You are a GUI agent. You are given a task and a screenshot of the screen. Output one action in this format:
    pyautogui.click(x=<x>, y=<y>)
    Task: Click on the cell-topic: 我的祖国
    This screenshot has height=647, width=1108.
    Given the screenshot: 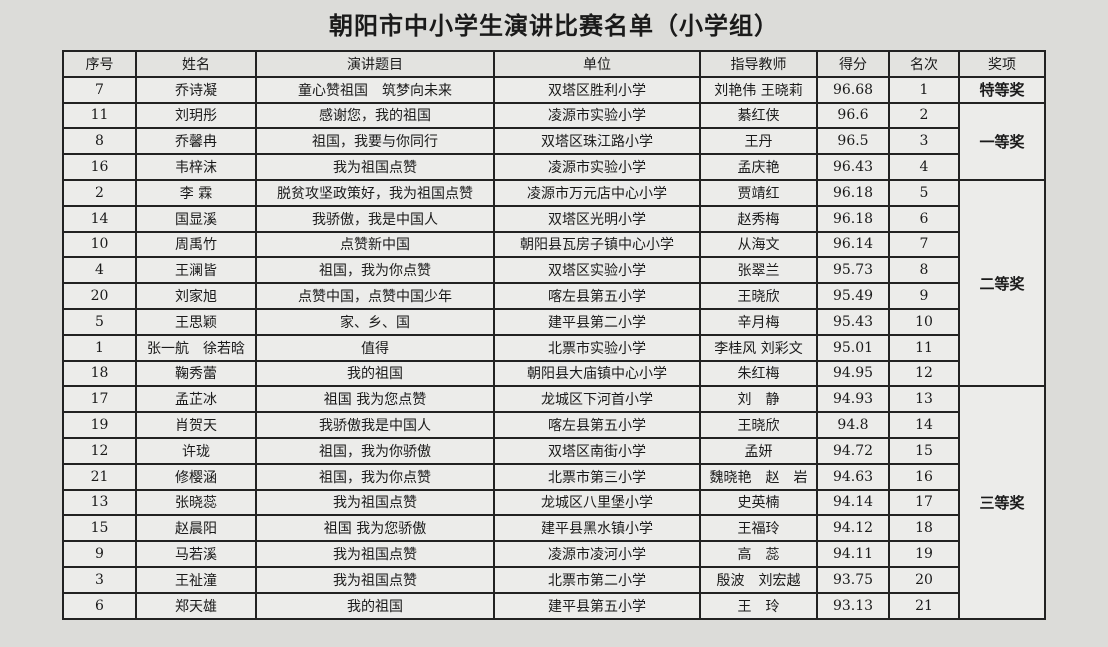 What is the action you would take?
    pyautogui.click(x=375, y=605)
    